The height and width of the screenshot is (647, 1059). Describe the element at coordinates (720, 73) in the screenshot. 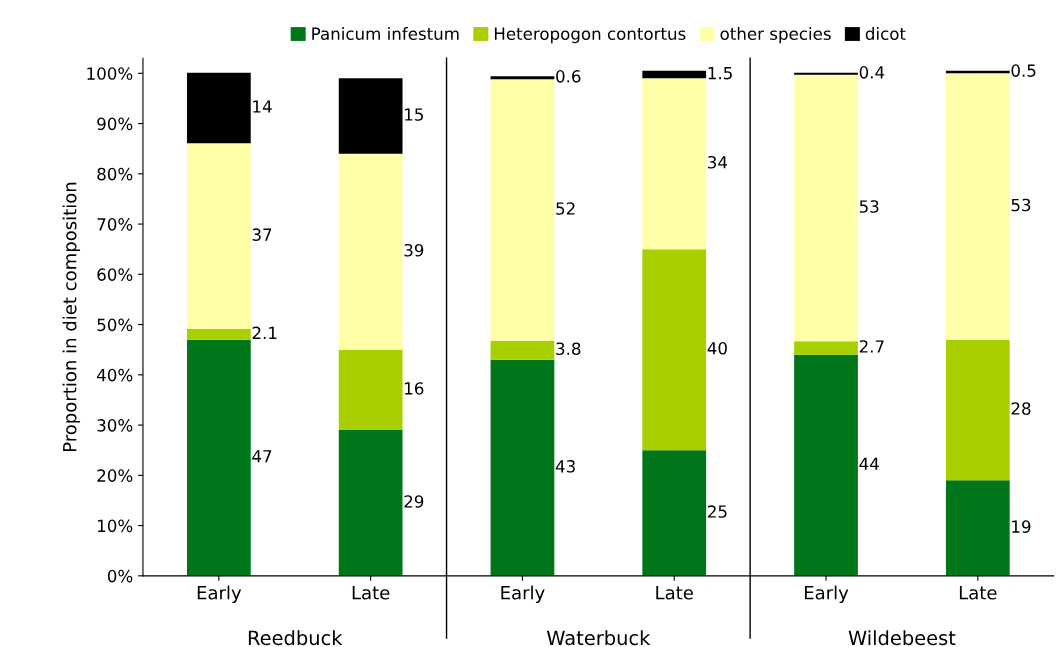

I see `data-label: 1.5` at that location.